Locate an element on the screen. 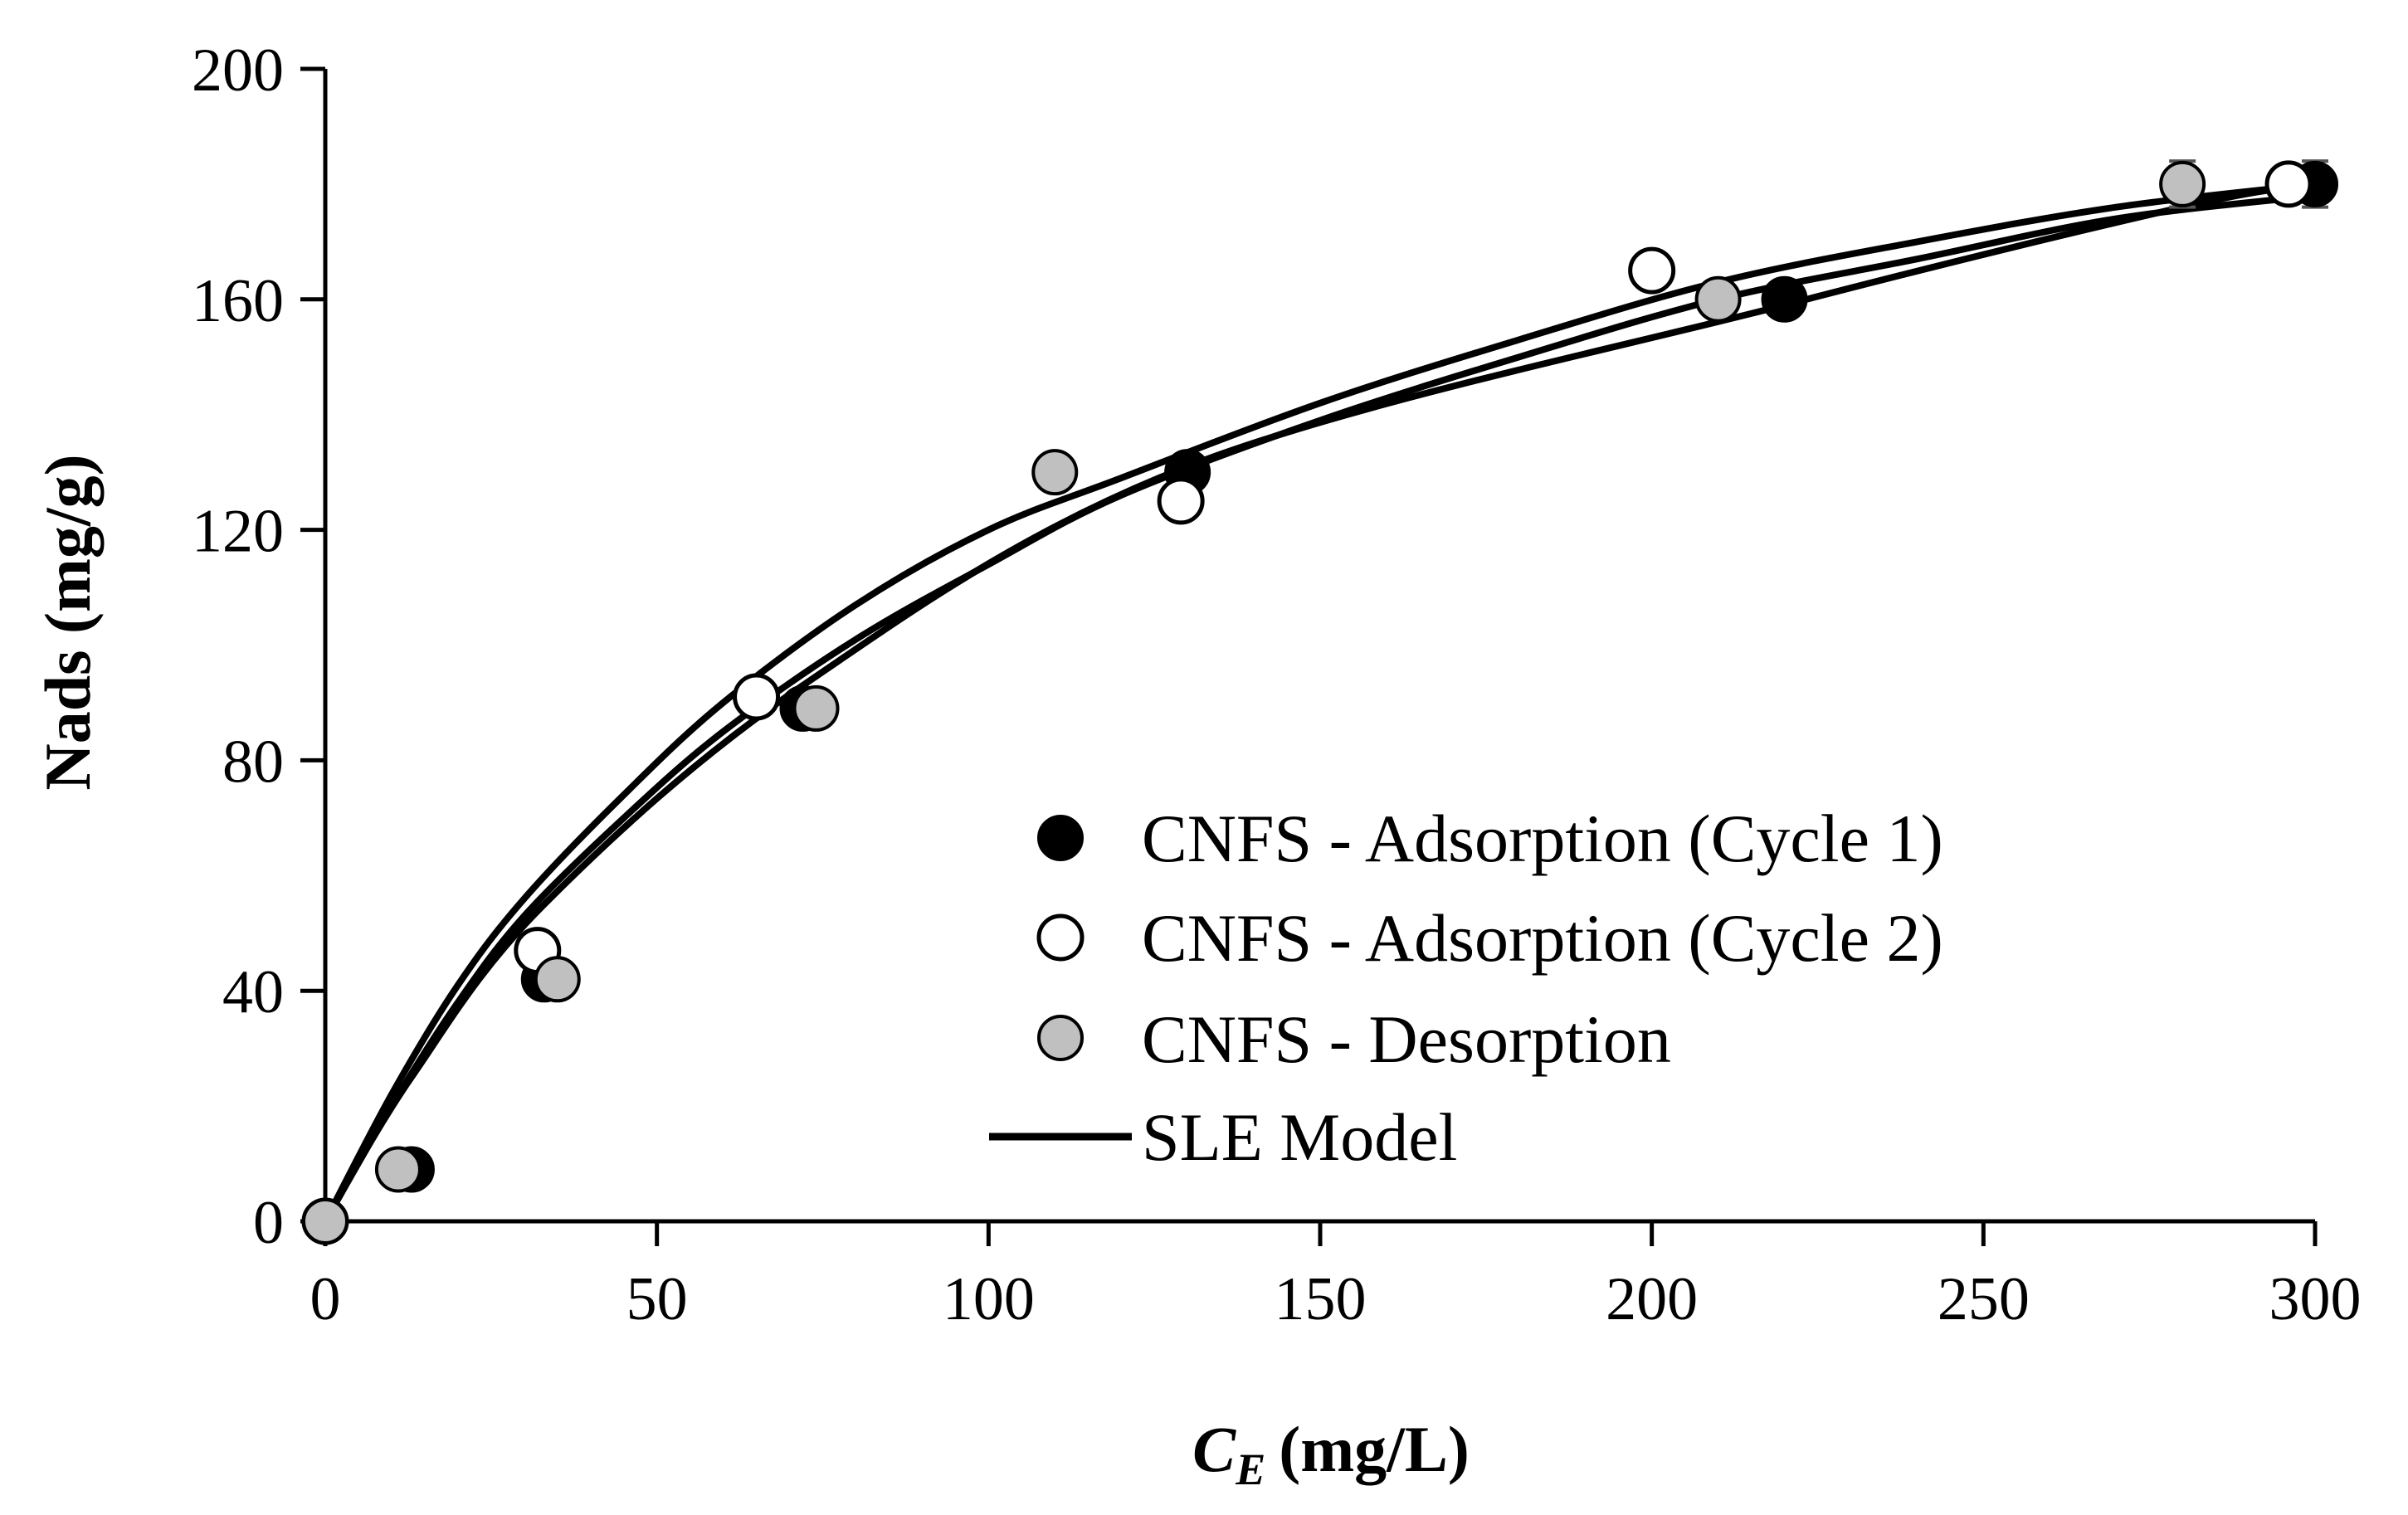 The width and height of the screenshot is (2408, 1515). x-tick-label: 200 is located at coordinates (1652, 1299).